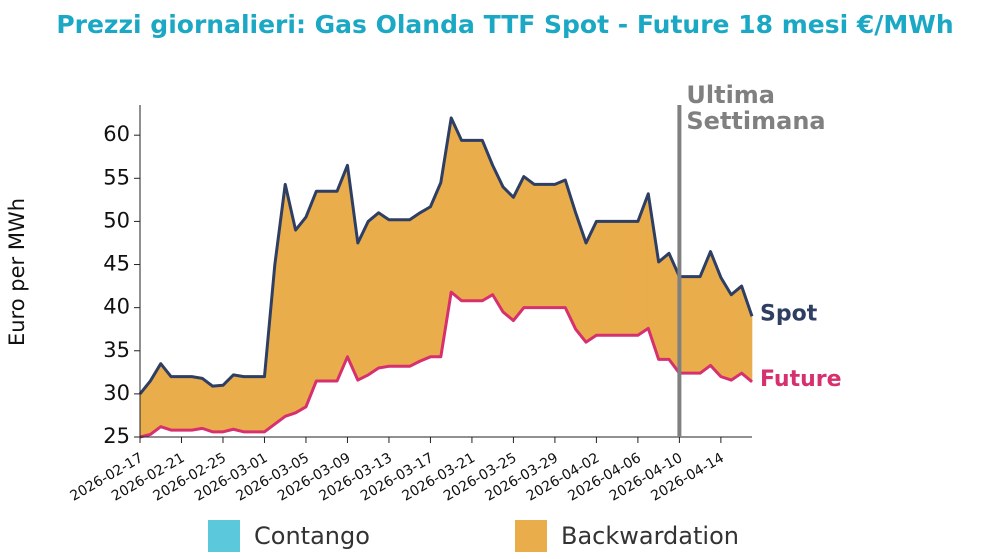 The width and height of the screenshot is (1000, 559). I want to click on y-tick-label: 55, so click(116, 177).